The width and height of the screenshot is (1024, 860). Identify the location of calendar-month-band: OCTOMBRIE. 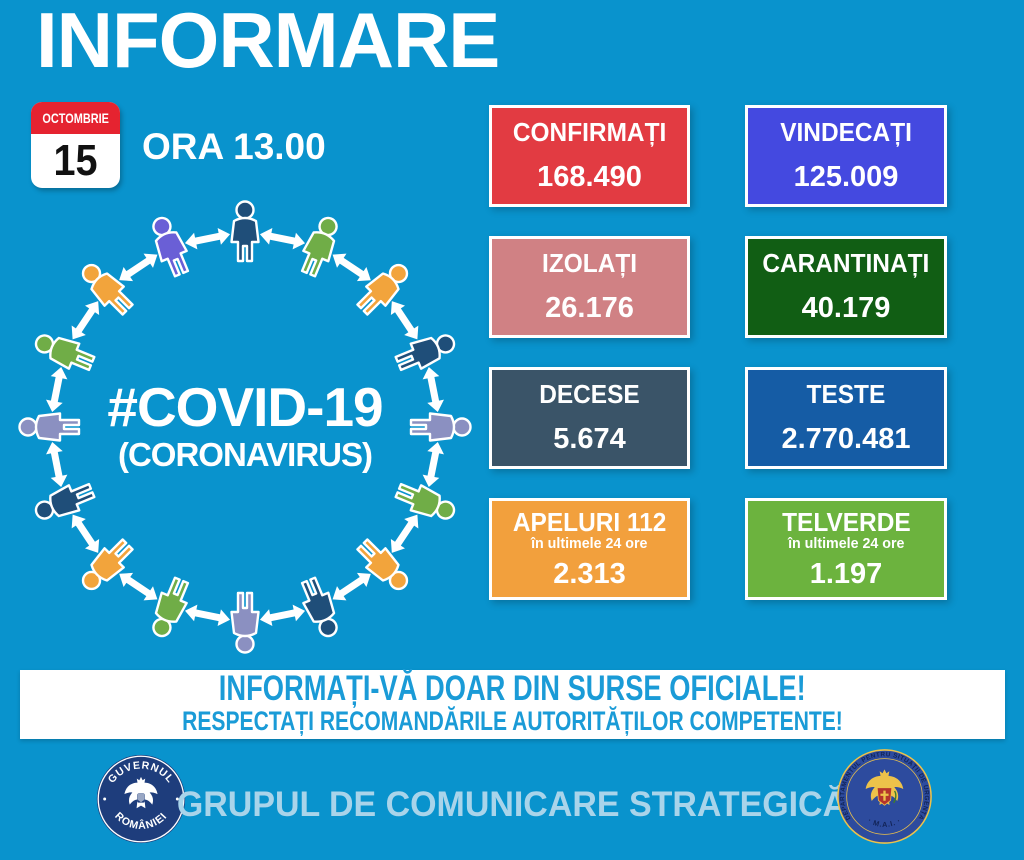
(75, 118).